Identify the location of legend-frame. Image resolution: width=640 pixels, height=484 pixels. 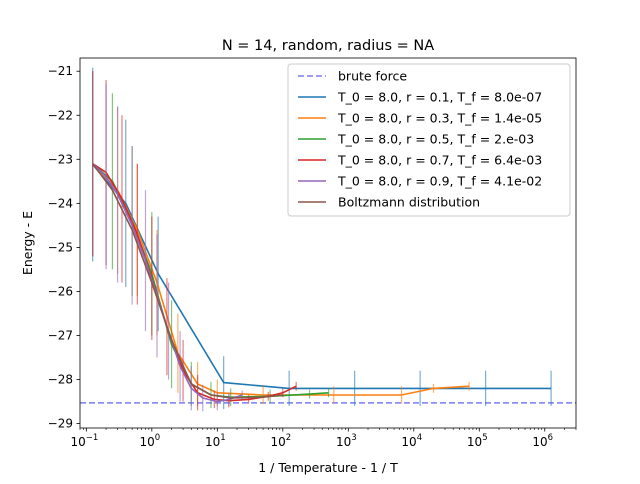
(429, 140).